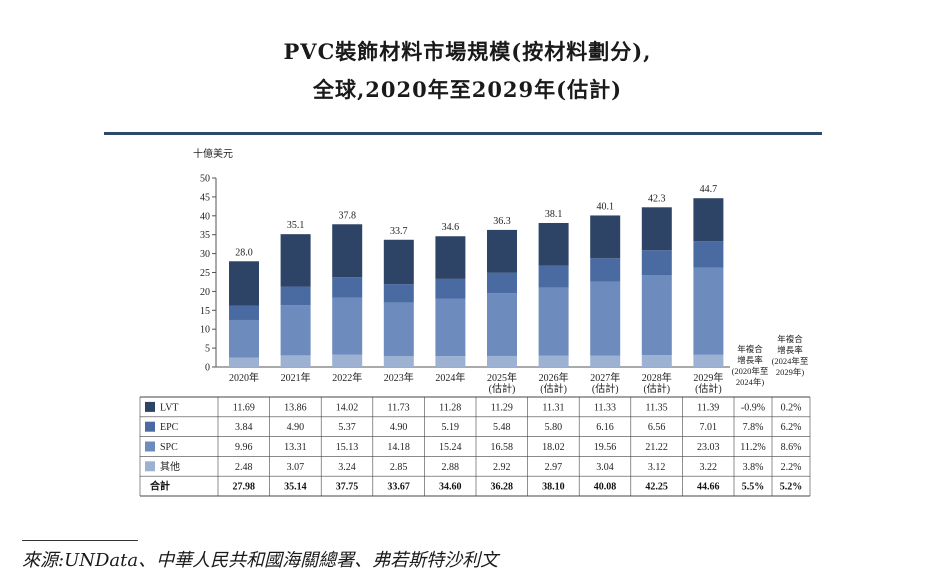 The width and height of the screenshot is (935, 583). What do you see at coordinates (169, 407) in the screenshot?
I see `legend-label: LVT` at bounding box center [169, 407].